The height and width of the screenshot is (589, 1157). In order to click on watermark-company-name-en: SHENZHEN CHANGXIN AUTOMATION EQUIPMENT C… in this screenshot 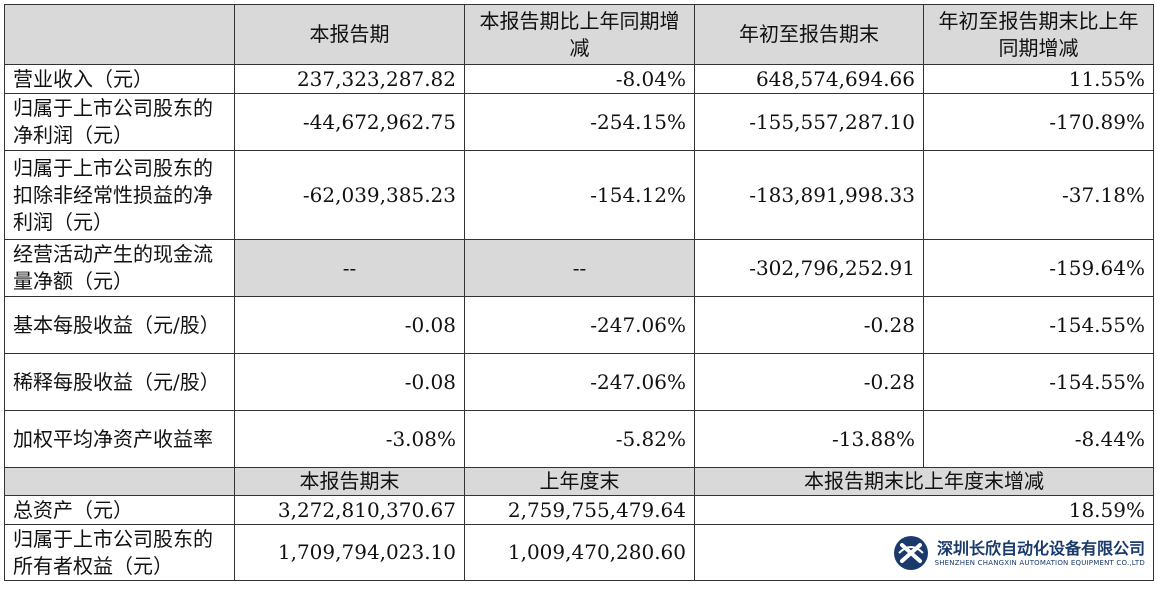, I will do `click(1039, 562)`.